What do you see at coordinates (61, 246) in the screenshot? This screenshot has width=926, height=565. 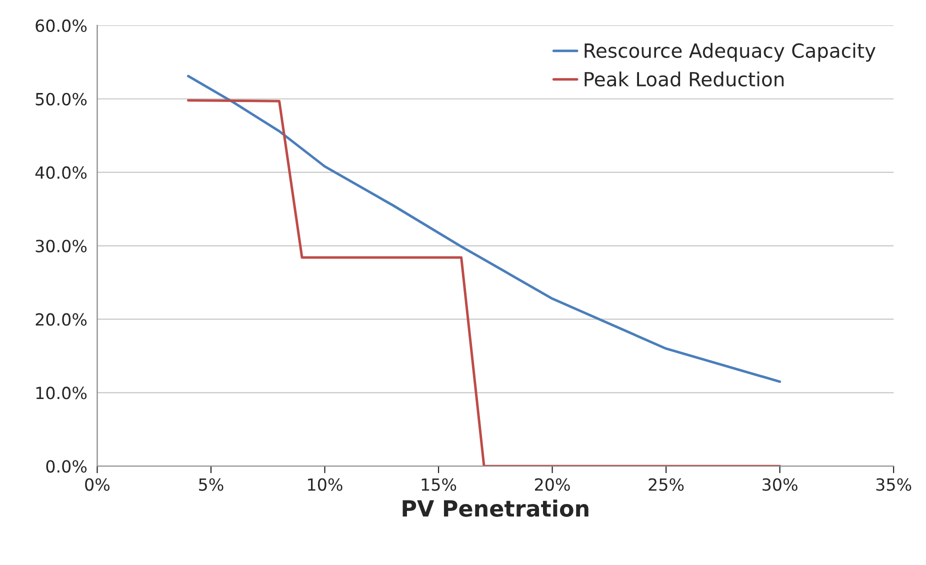 I see `y-tick-label: 30.0%` at bounding box center [61, 246].